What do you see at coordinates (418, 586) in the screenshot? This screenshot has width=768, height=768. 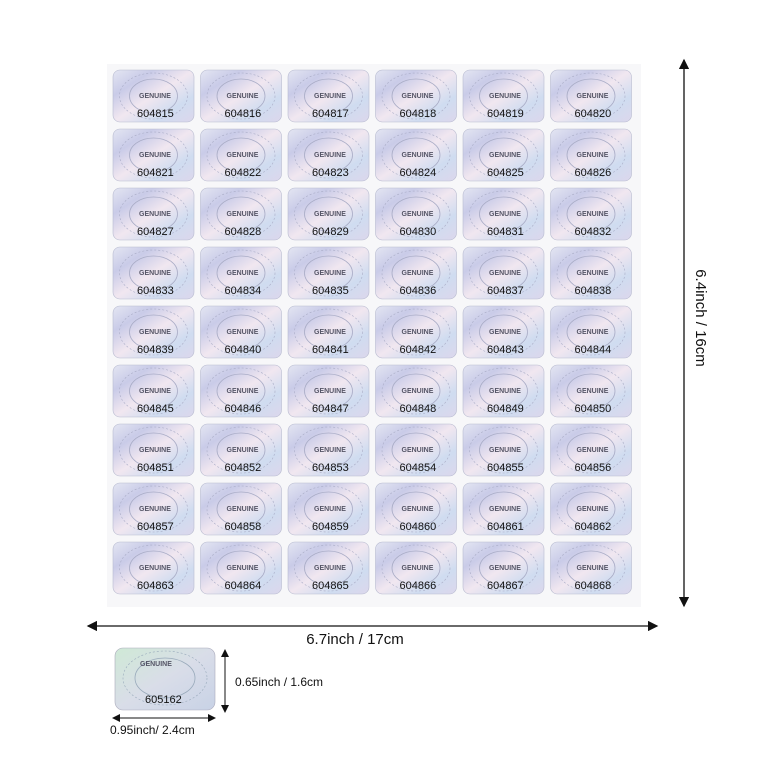 I see `serial-number: 604866` at bounding box center [418, 586].